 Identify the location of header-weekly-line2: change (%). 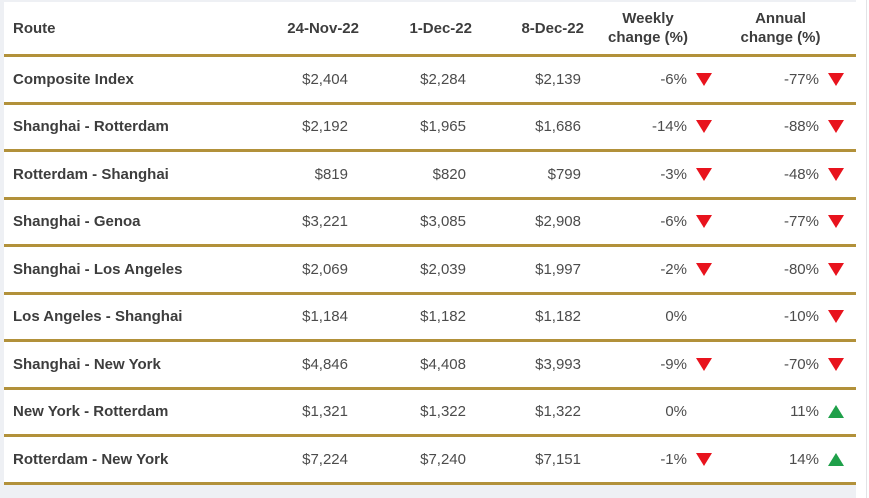
(647, 37).